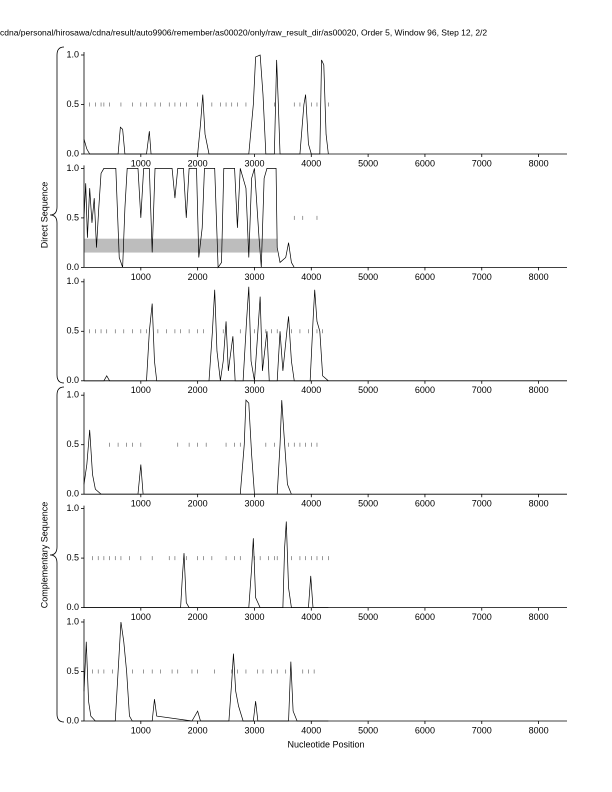 Image resolution: width=612 pixels, height=792 pixels. I want to click on x-axis-label: Nucleotide Position, so click(325, 744).